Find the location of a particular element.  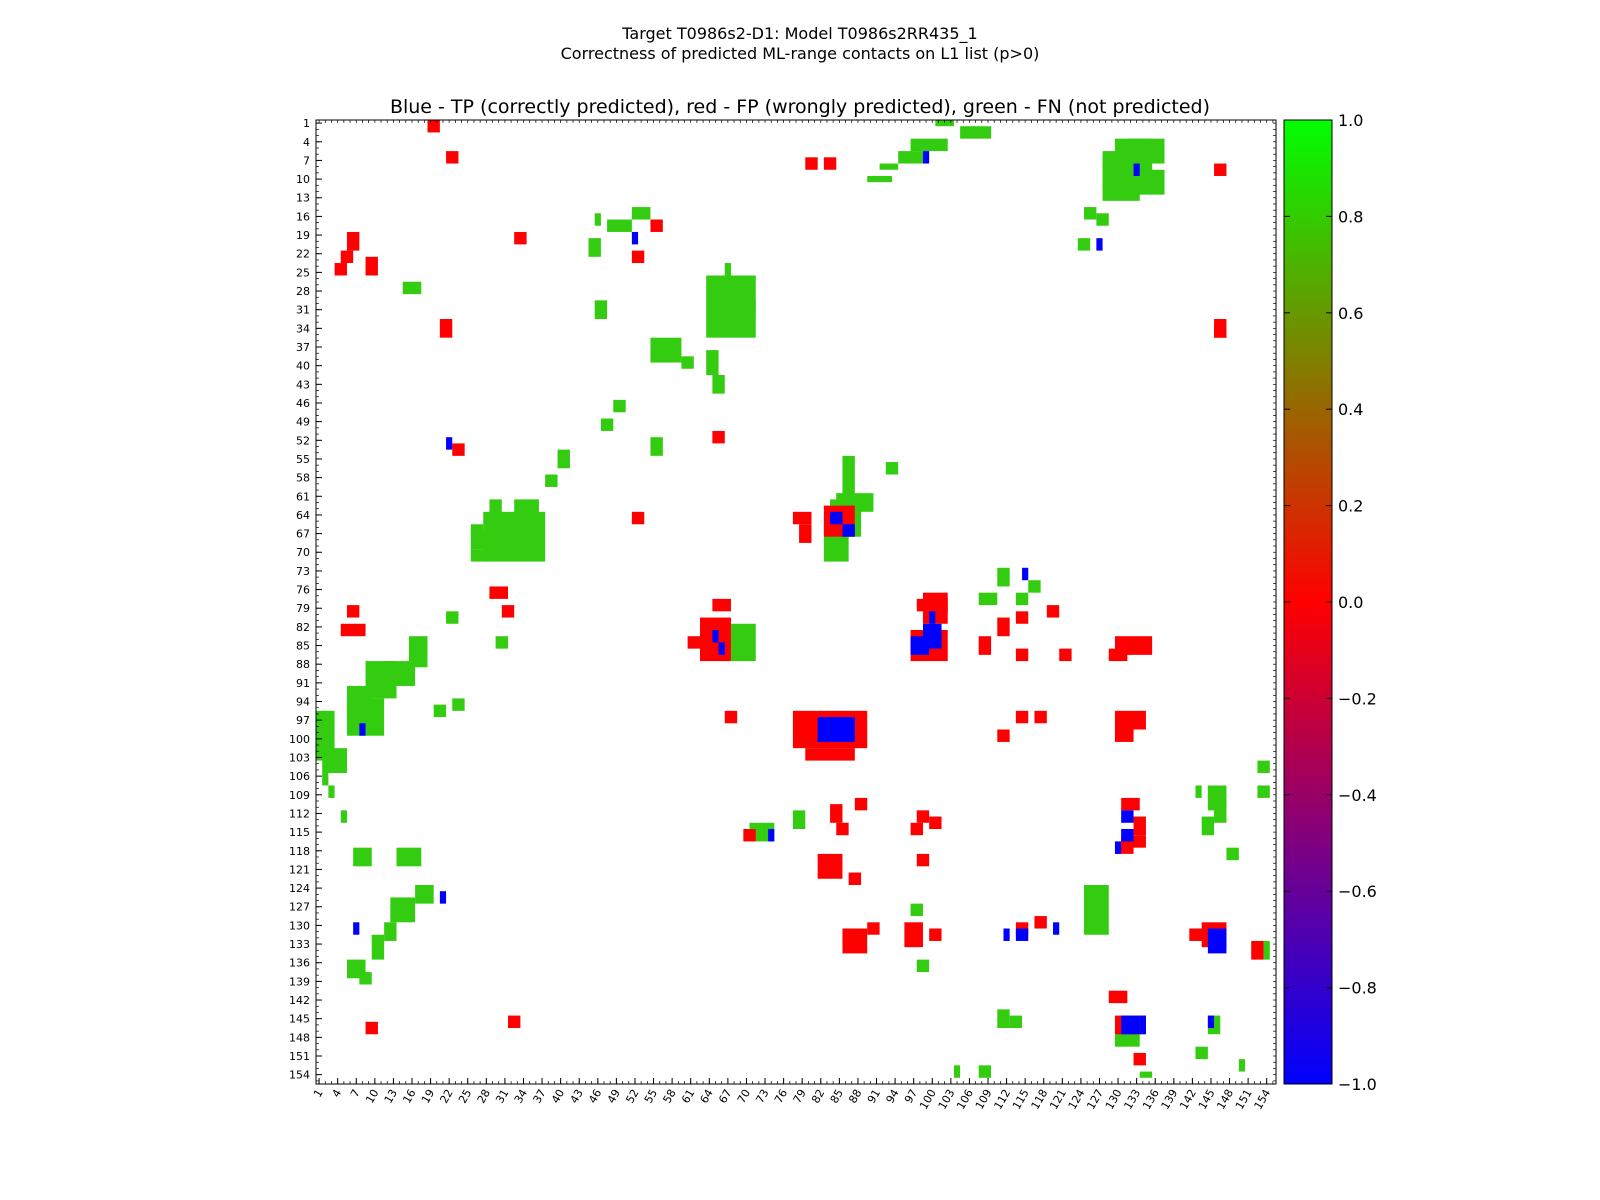

y-tick-label: 28 is located at coordinates (303, 291).